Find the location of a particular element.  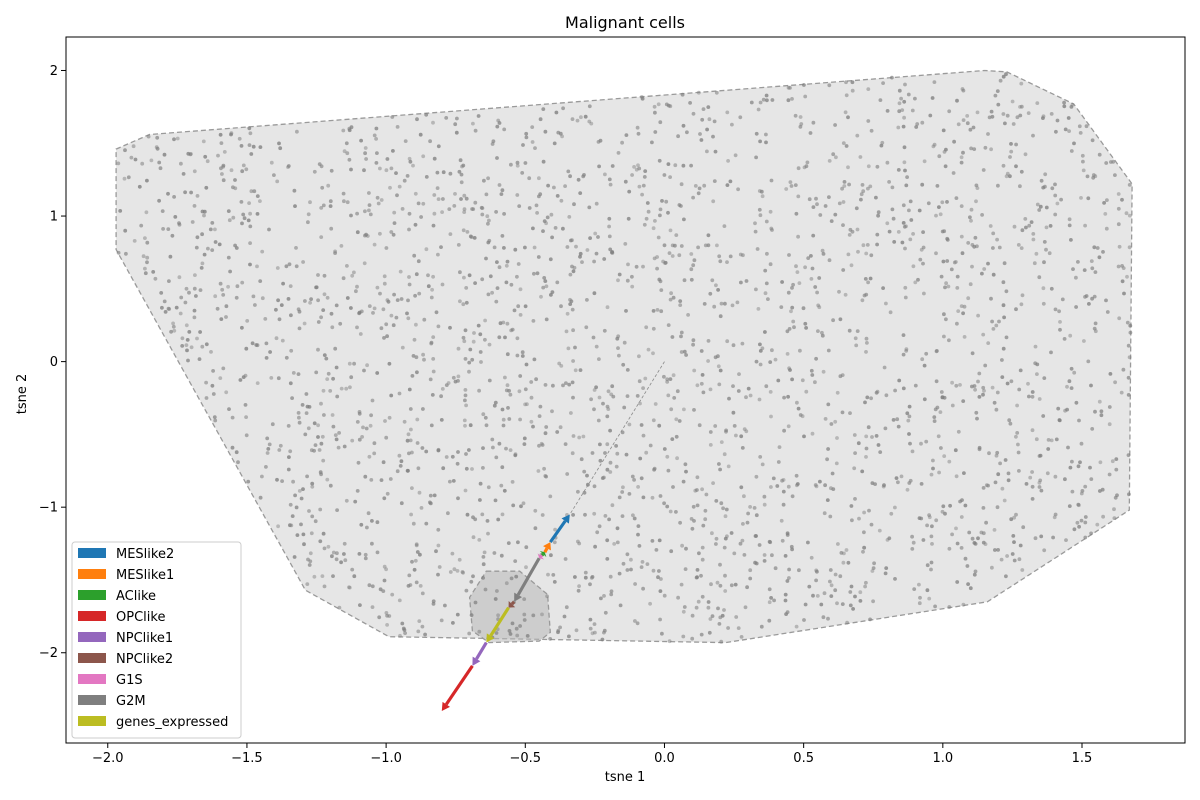

legend-swatch is located at coordinates (92, 553).